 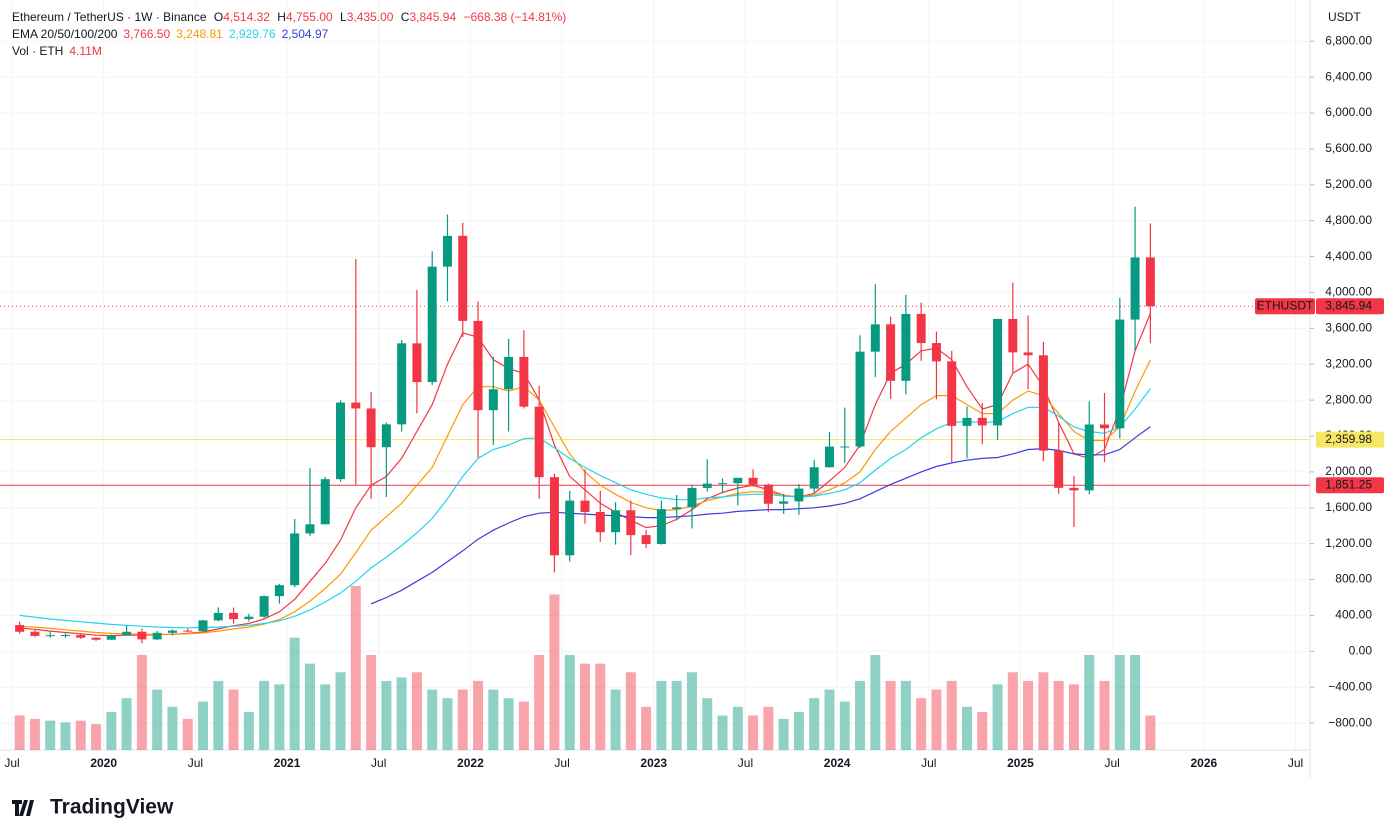 What do you see at coordinates (305, 34) in the screenshot?
I see `ema-value: 2,504.97` at bounding box center [305, 34].